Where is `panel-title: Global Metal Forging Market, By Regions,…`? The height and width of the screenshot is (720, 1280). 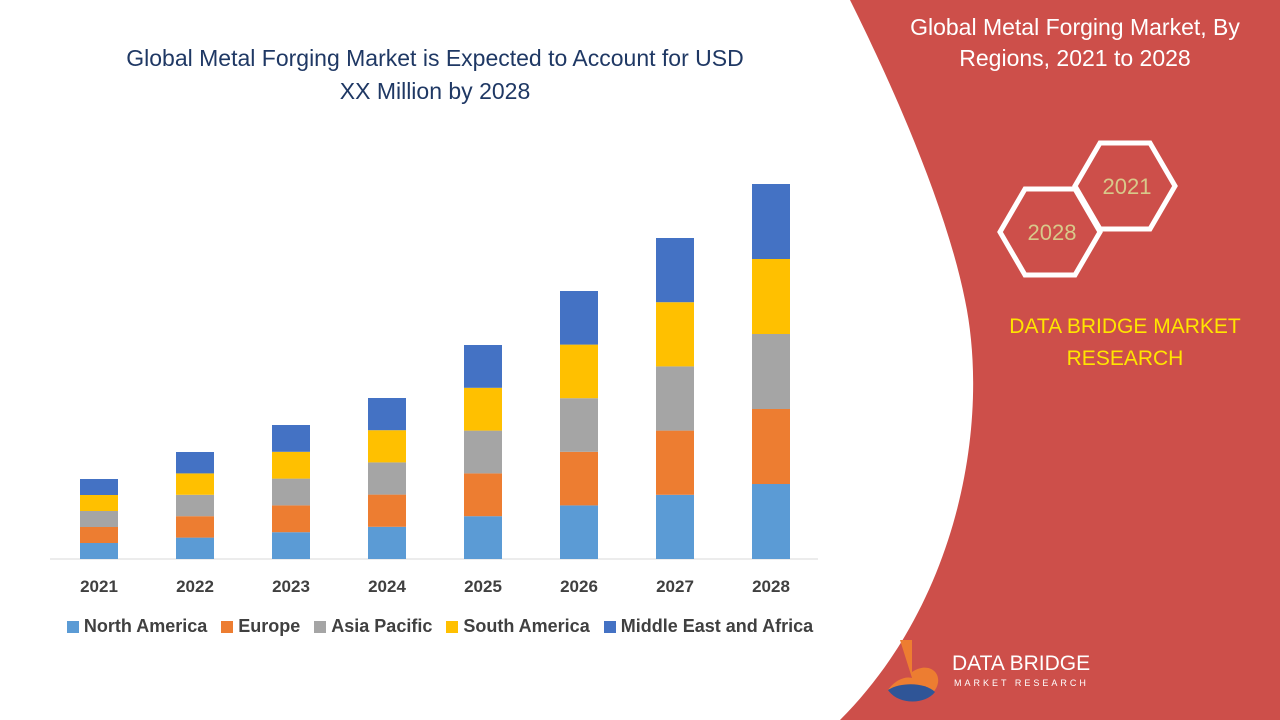
panel-title: Global Metal Forging Market, By Regions,… is located at coordinates (1075, 42).